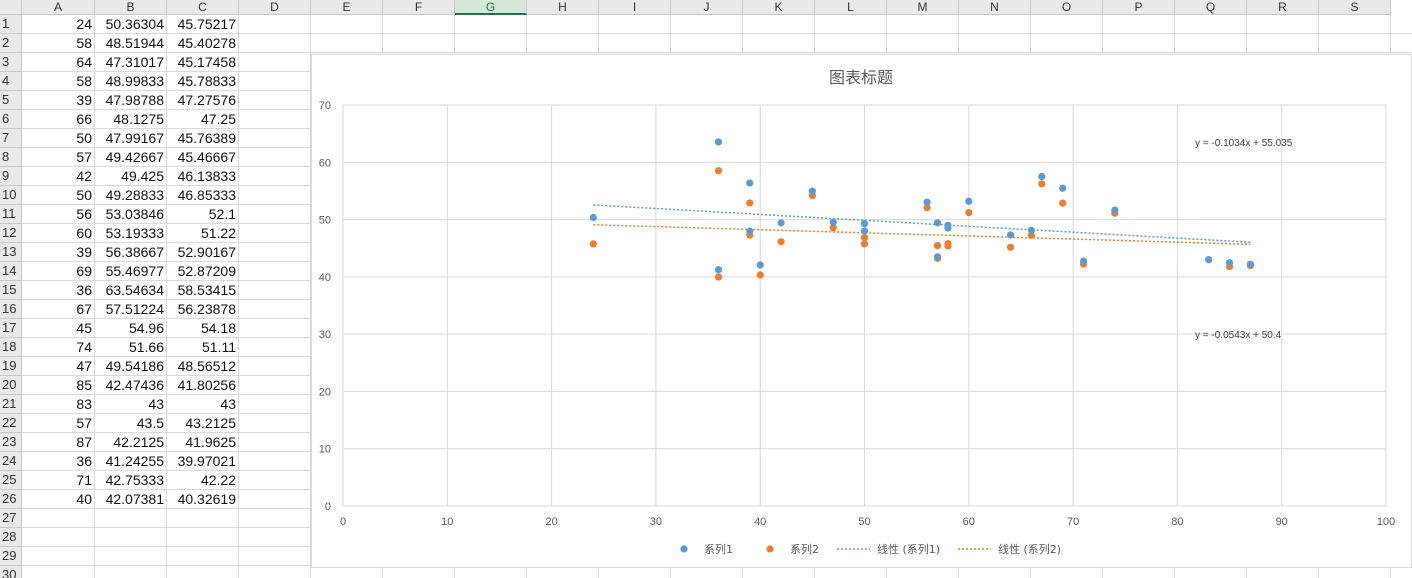  Describe the element at coordinates (11, 347) in the screenshot. I see `row-header-18: 18` at that location.